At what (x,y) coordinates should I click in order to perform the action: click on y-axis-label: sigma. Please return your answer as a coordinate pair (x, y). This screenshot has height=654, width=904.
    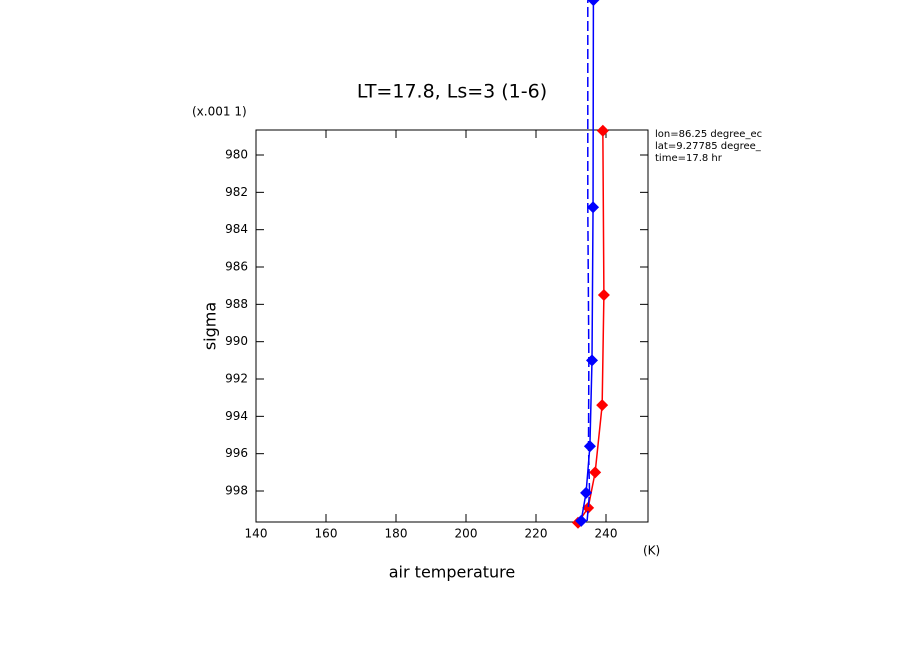
    Looking at the image, I should click on (210, 326).